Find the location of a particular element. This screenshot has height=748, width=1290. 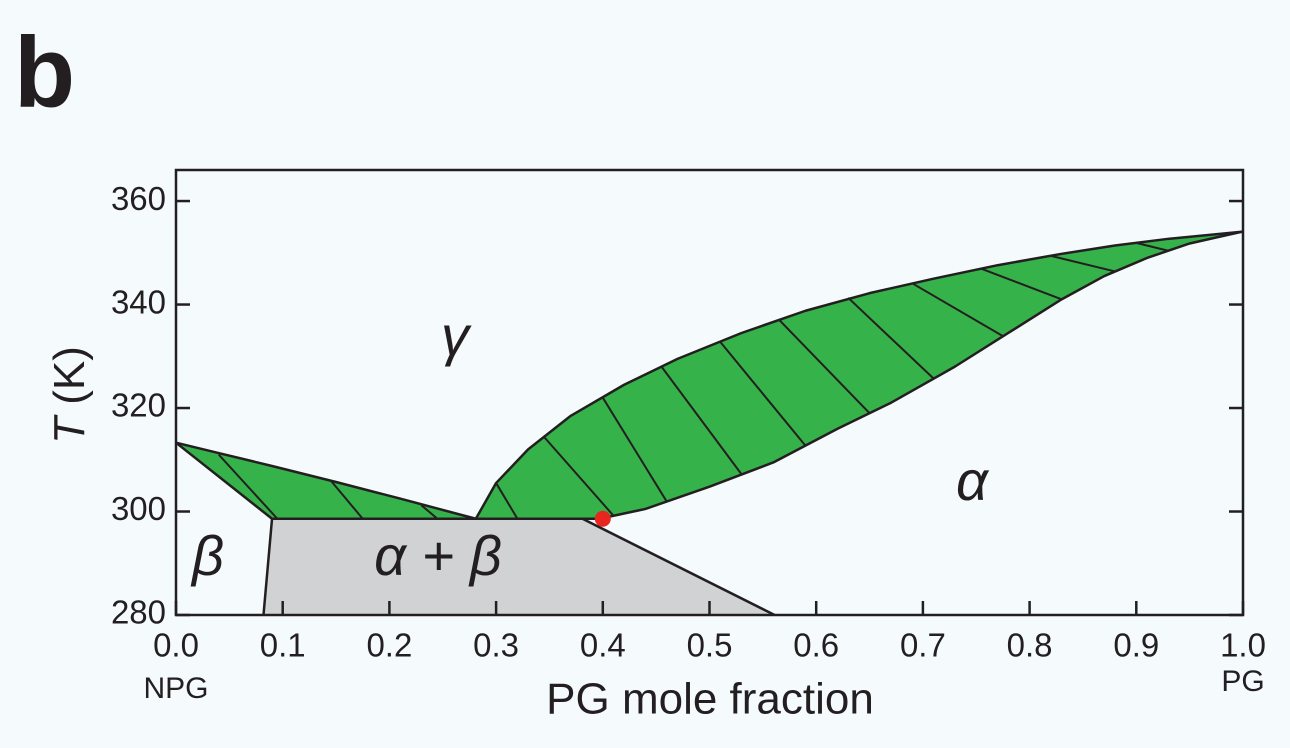

x-tick-label: 0.0 is located at coordinates (176, 645).